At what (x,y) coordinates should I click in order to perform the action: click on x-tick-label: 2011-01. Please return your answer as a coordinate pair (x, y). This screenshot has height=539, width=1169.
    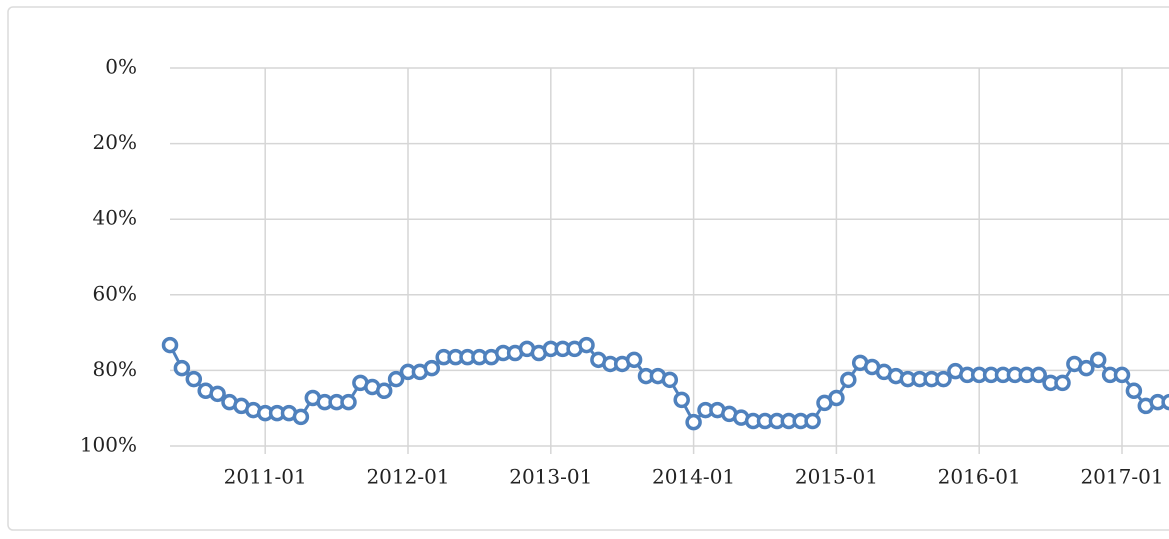
    Looking at the image, I should click on (265, 477).